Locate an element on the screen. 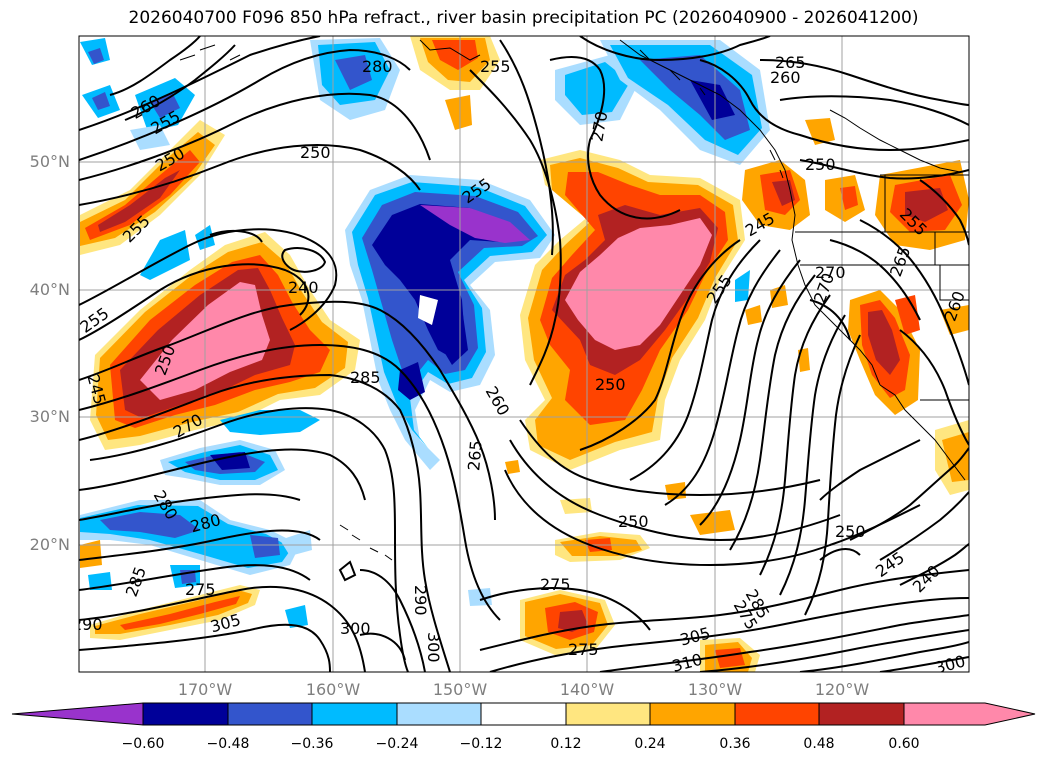 This screenshot has height=765, width=1047. colorbar-tick: −0.24 is located at coordinates (397, 744).